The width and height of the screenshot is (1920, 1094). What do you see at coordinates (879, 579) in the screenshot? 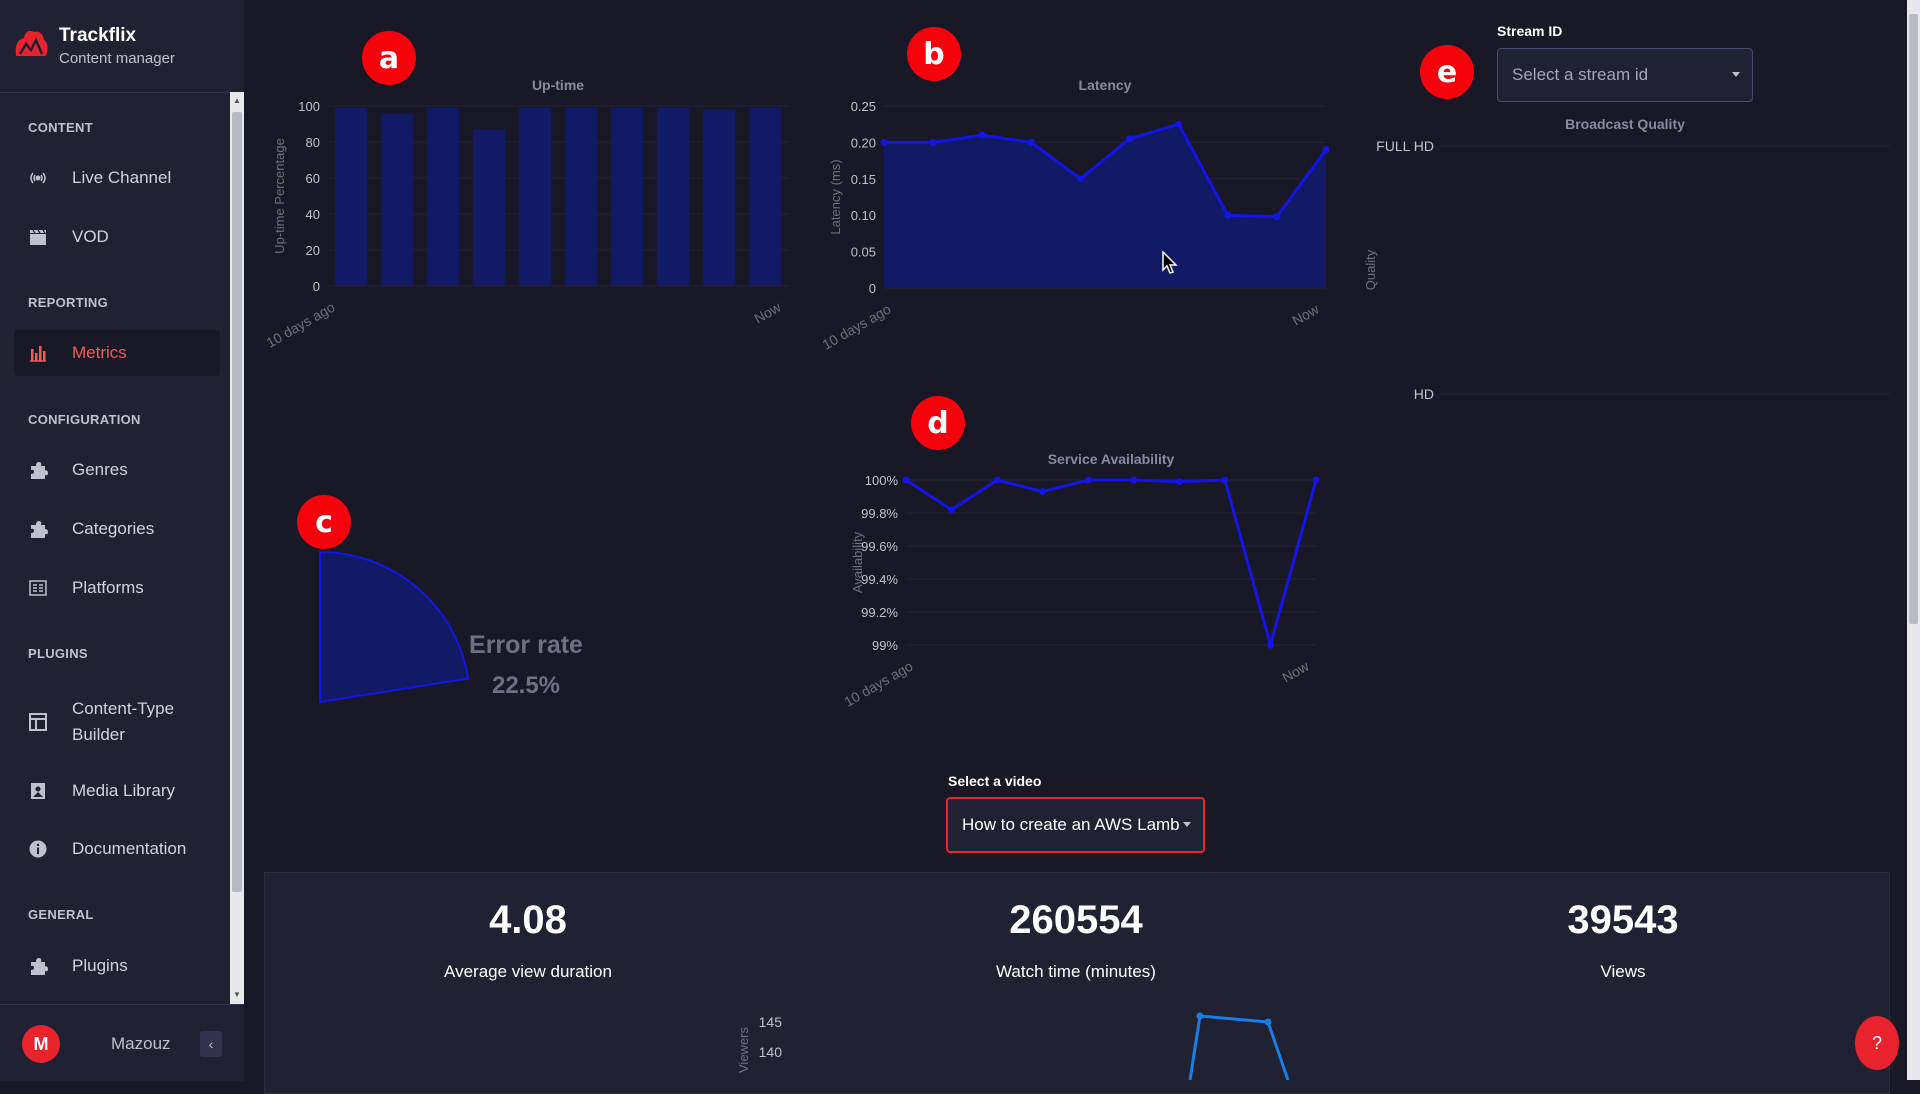
I see `y-tick-label: 99.4%` at bounding box center [879, 579].